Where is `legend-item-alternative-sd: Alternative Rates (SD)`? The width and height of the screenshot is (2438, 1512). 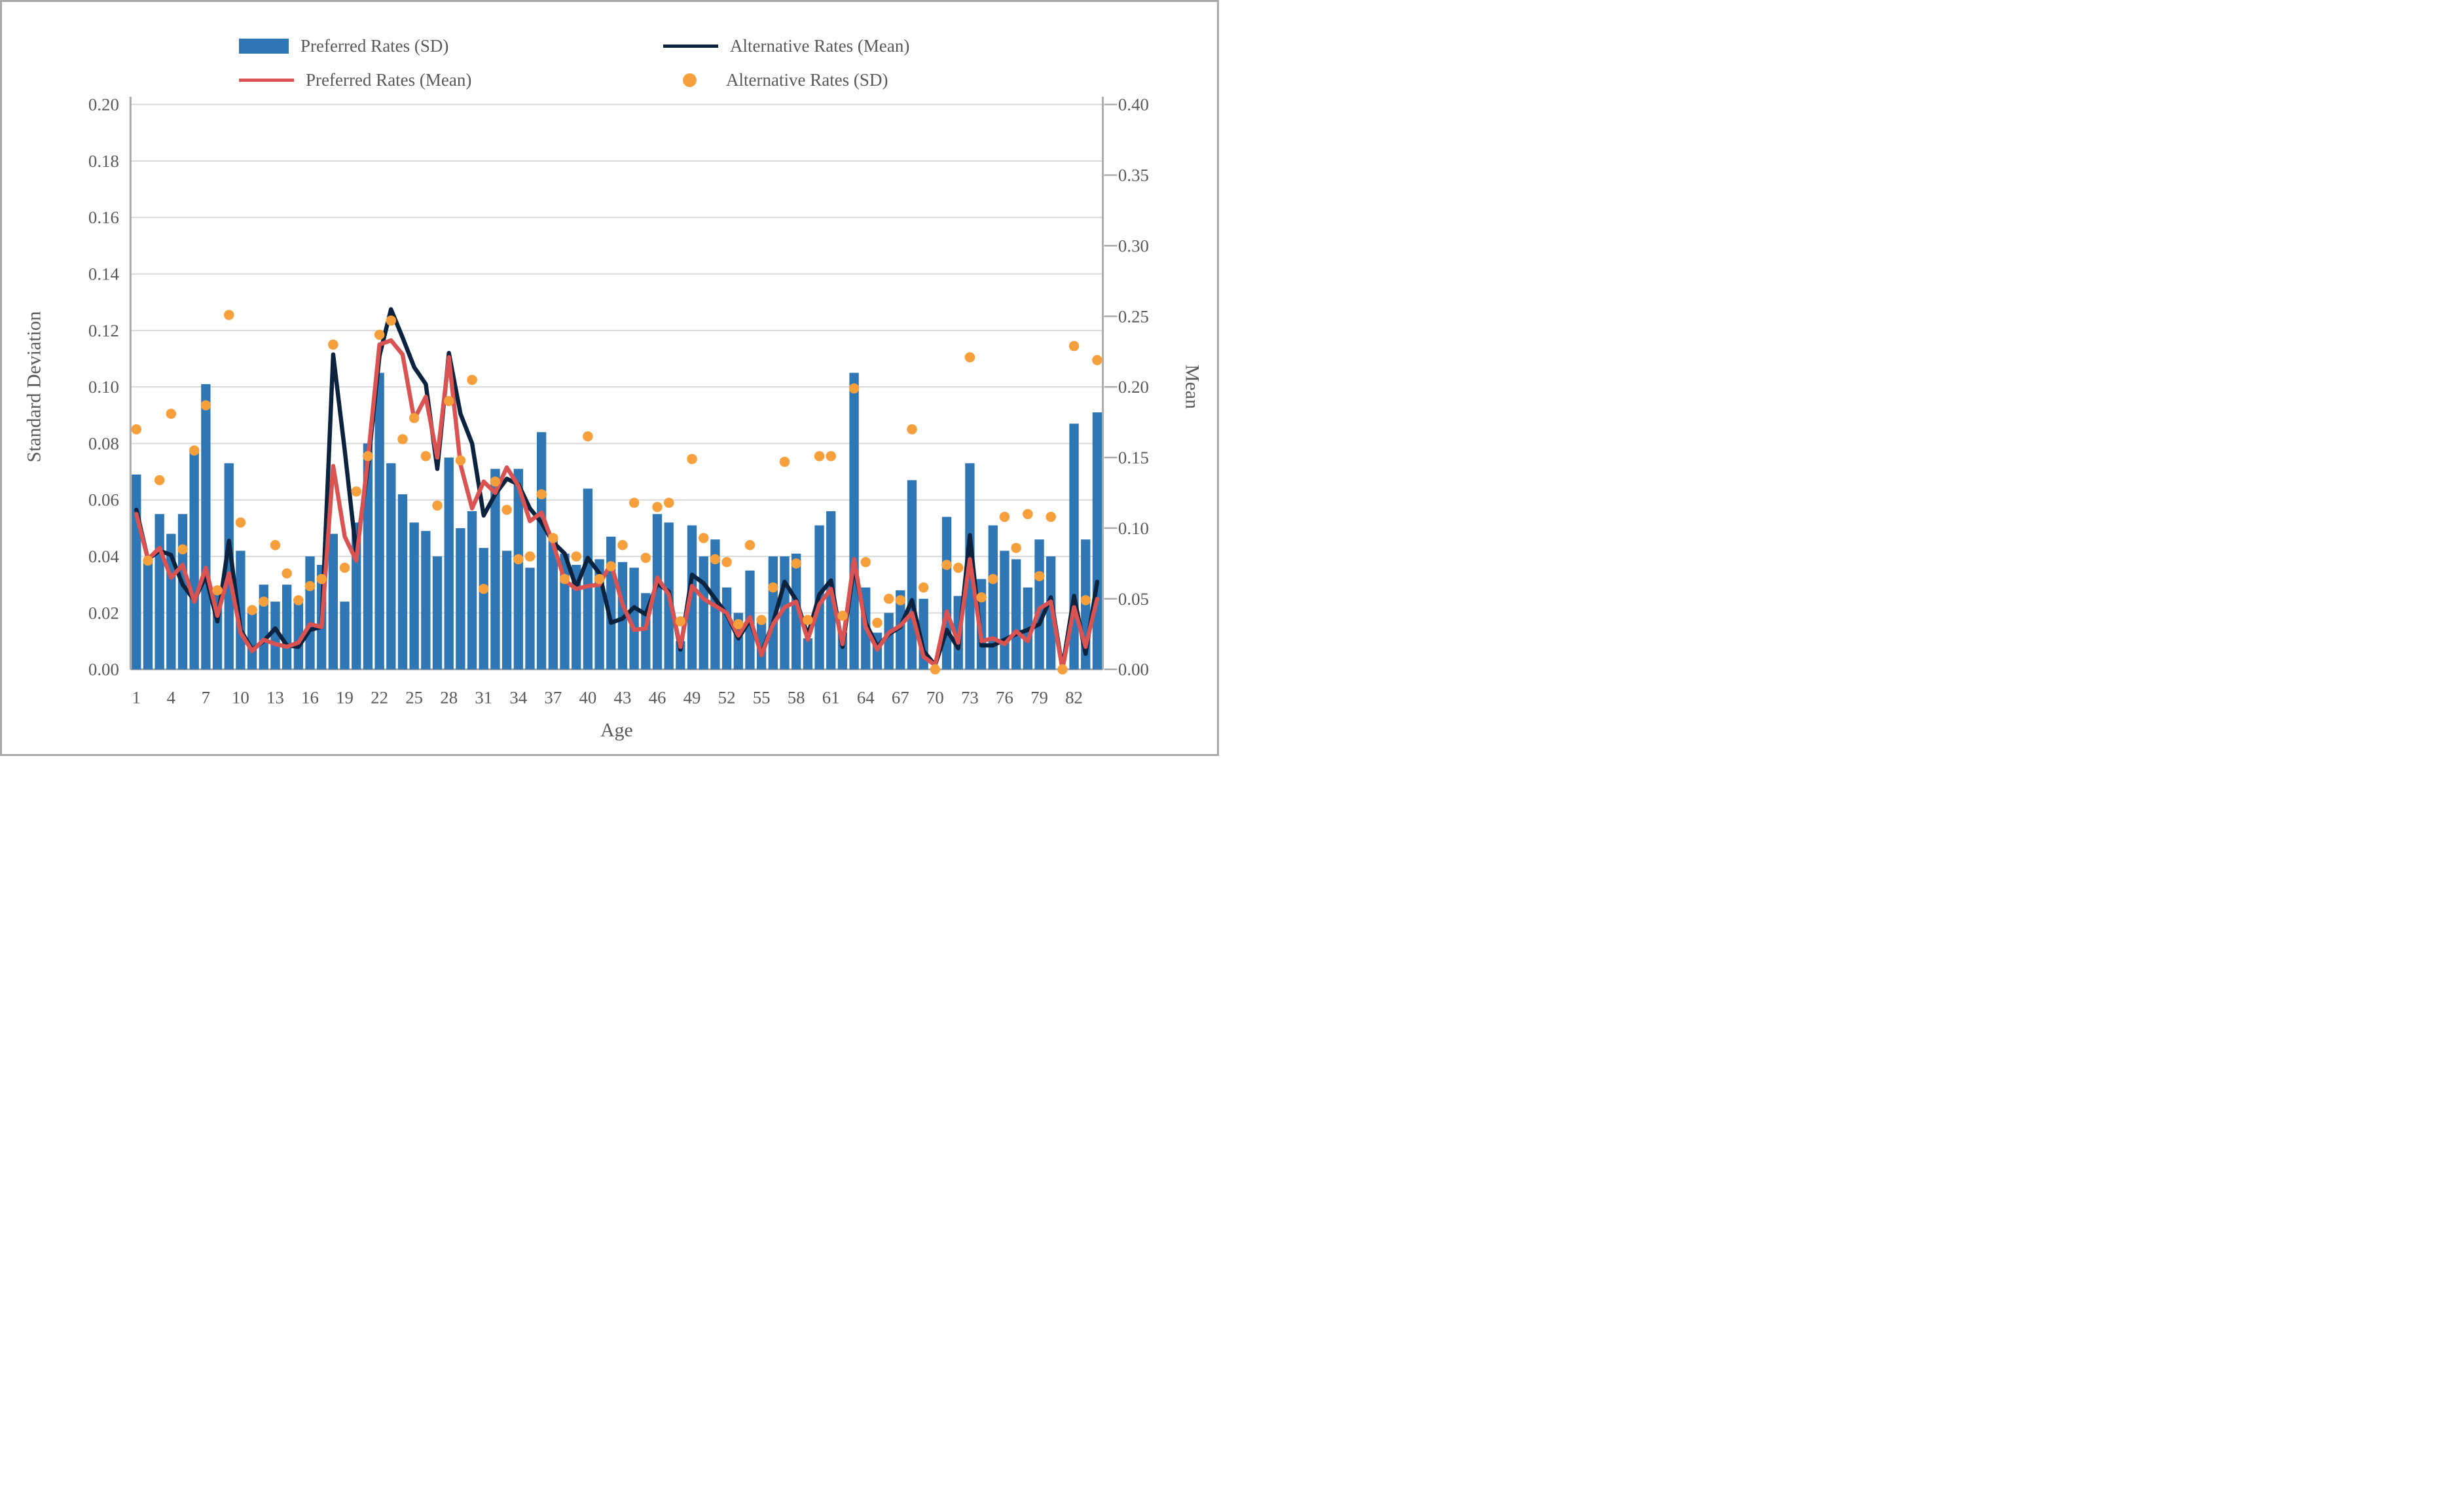 legend-item-alternative-sd: Alternative Rates (SD) is located at coordinates (776, 80).